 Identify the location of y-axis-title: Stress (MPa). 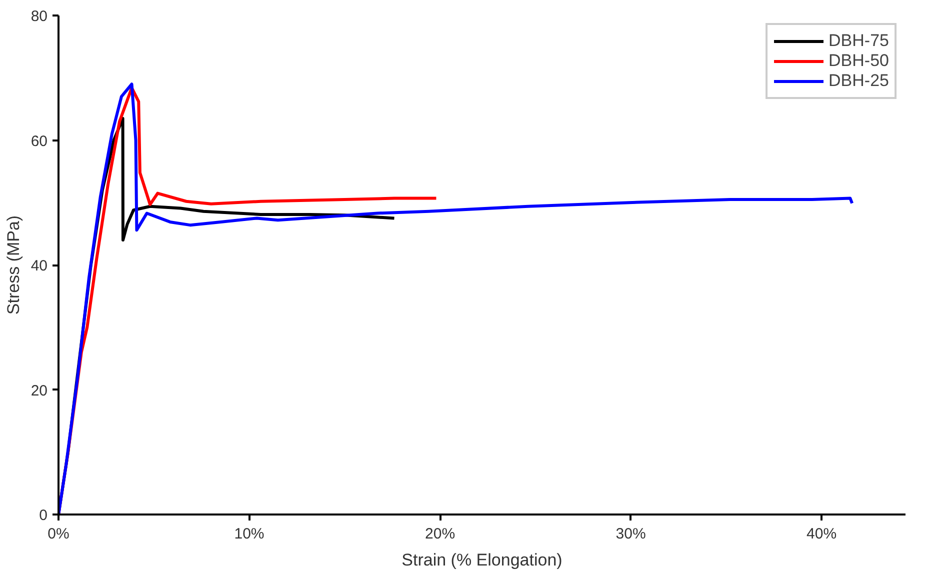
(13, 265).